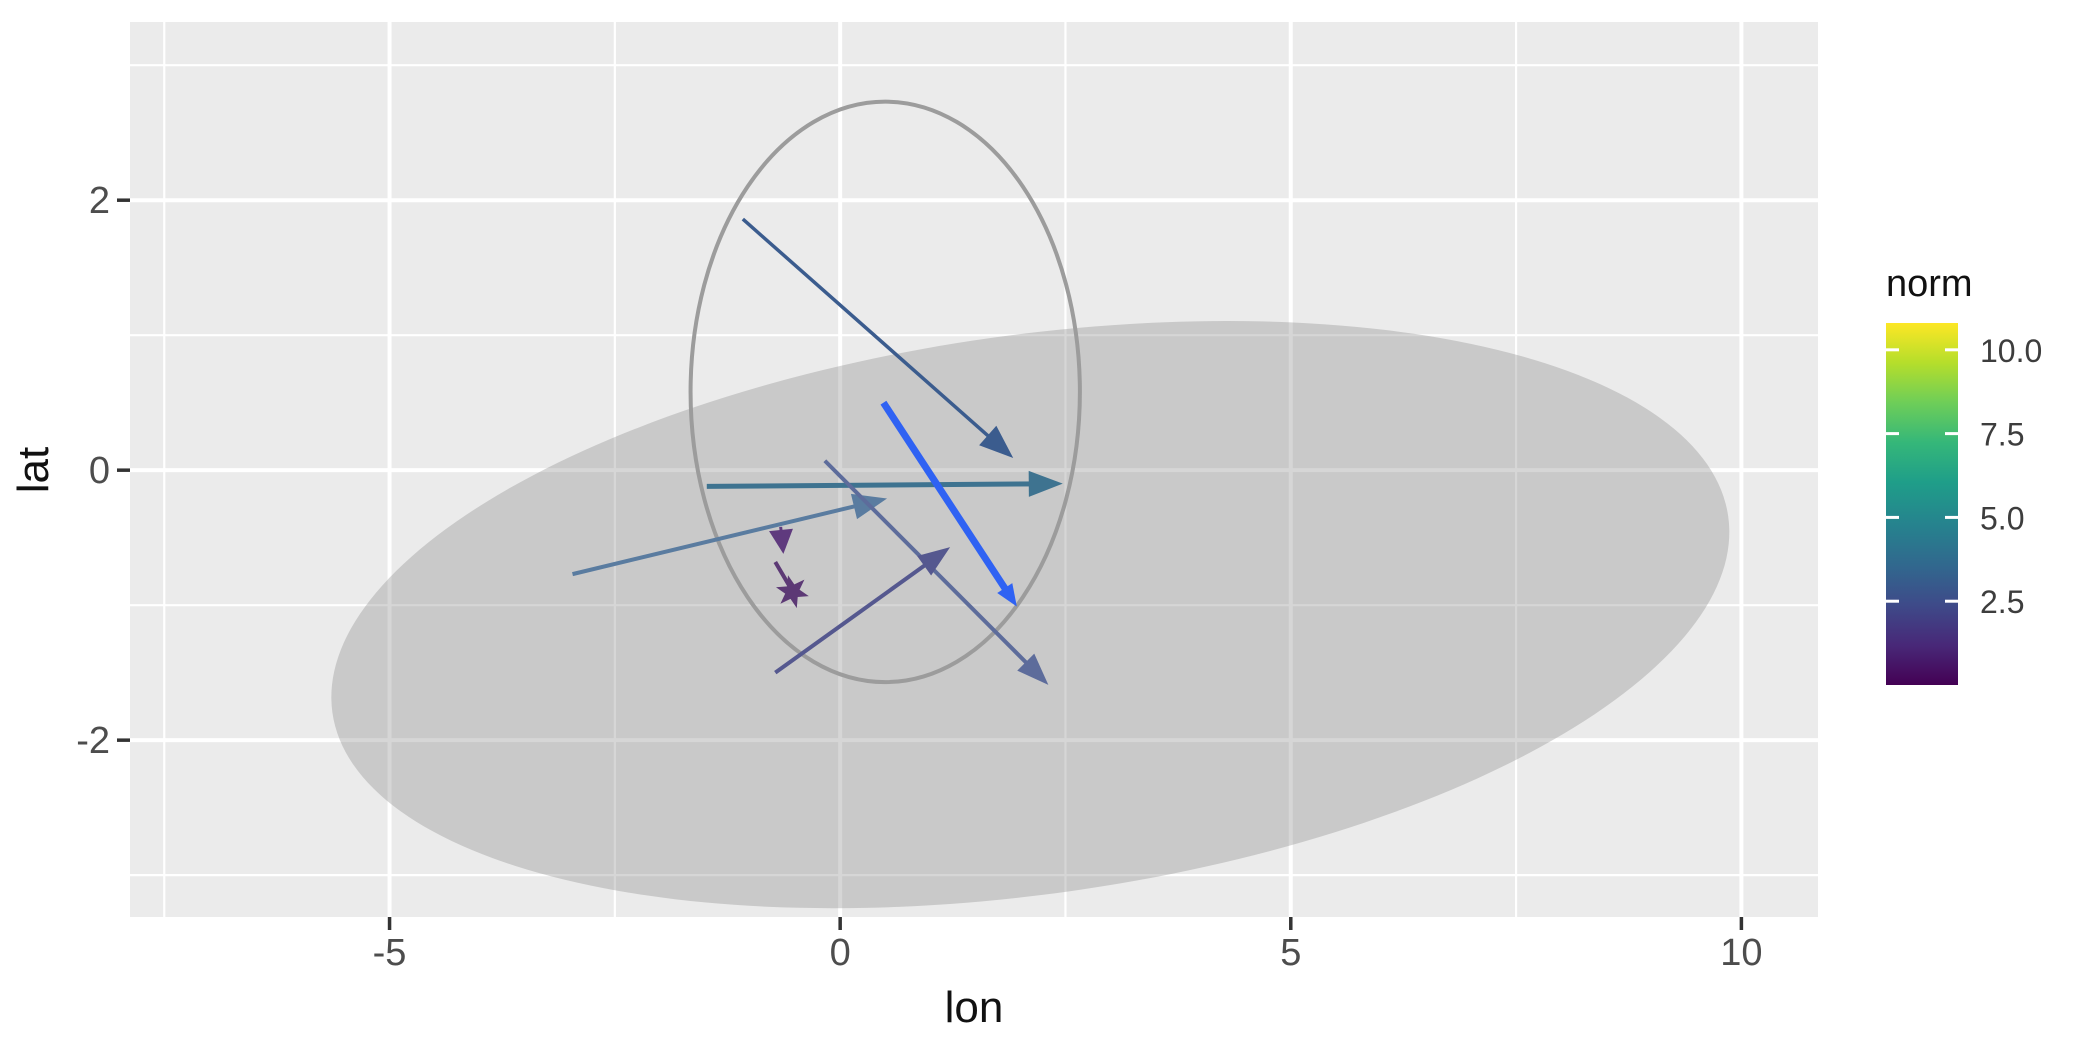  Describe the element at coordinates (840, 953) in the screenshot. I see `x-tick-label: 0` at that location.